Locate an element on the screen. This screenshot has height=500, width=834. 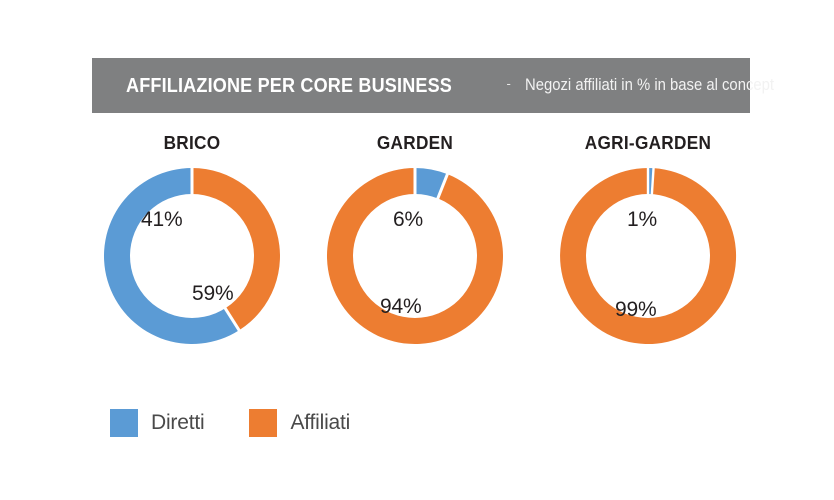
donut-graphic-garden: 6% 94% is located at coordinates (415, 256).